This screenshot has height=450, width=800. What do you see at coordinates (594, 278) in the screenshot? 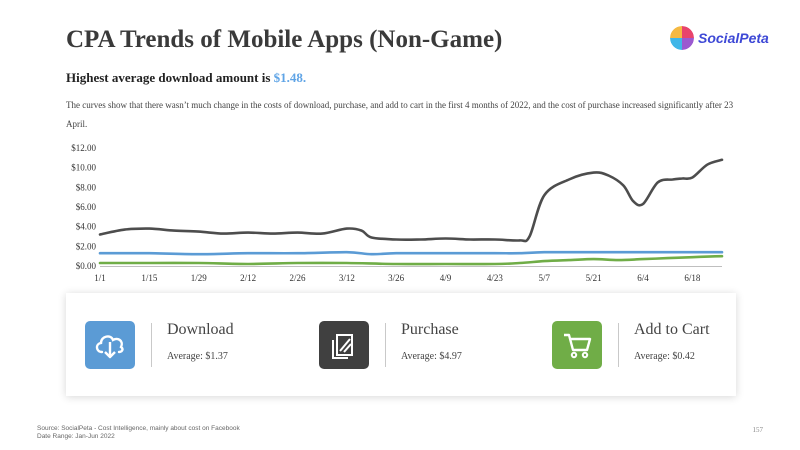
I see `x-tick-label: 5/21` at bounding box center [594, 278].